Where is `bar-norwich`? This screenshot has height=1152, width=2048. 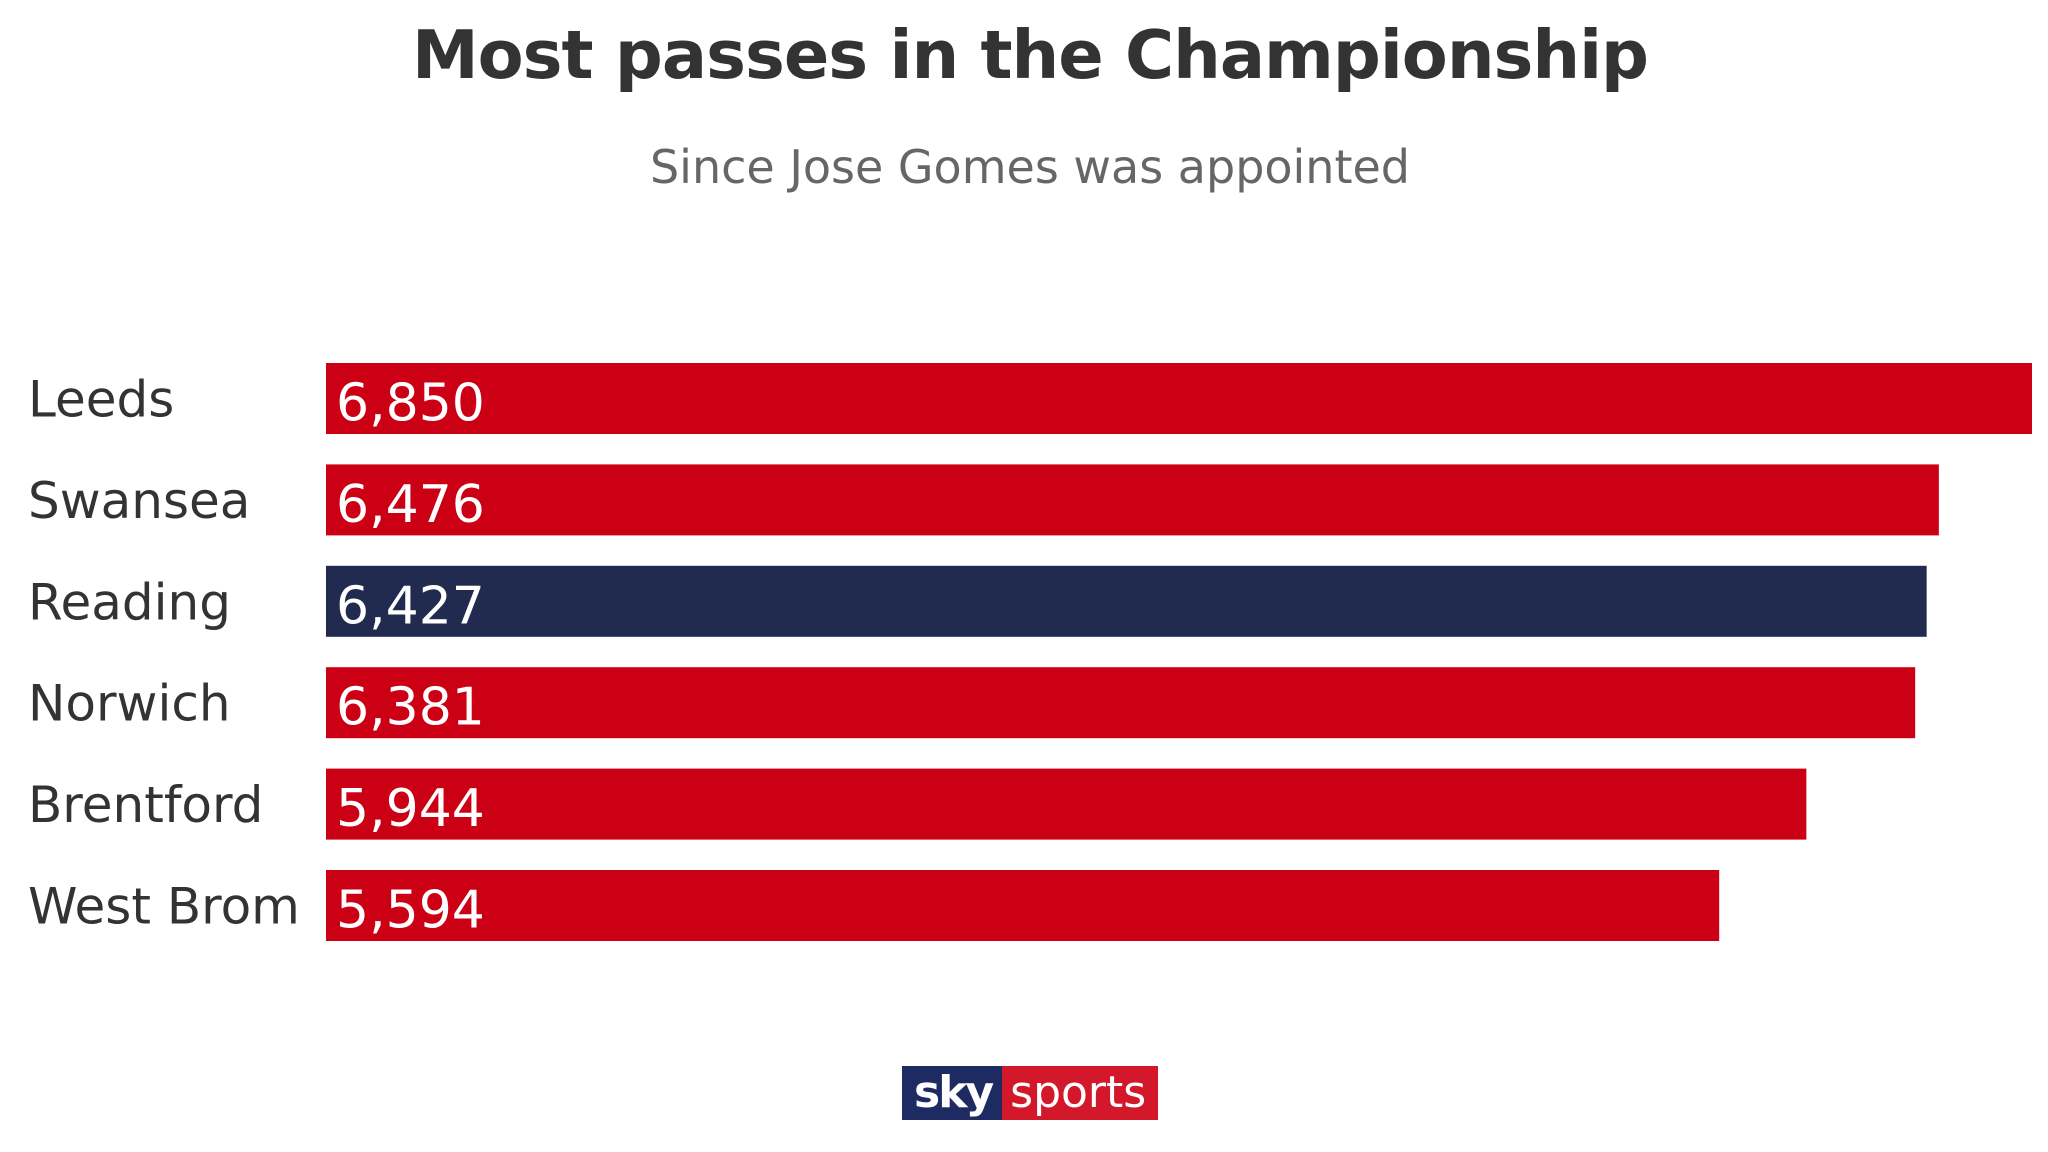 bar-norwich is located at coordinates (1121, 703).